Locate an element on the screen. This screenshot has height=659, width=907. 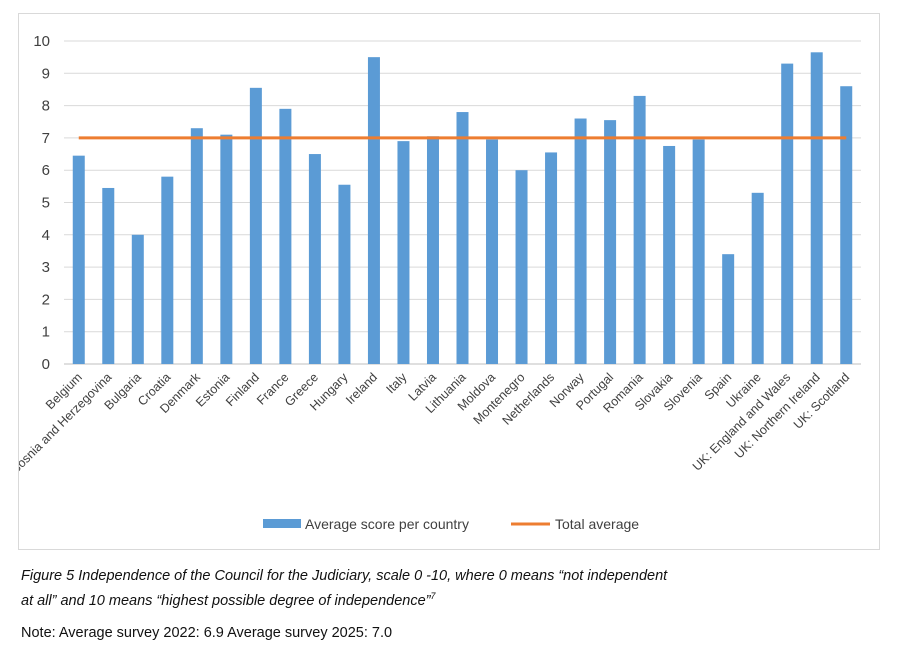
y-tick-label: 5 is located at coordinates (46, 203).